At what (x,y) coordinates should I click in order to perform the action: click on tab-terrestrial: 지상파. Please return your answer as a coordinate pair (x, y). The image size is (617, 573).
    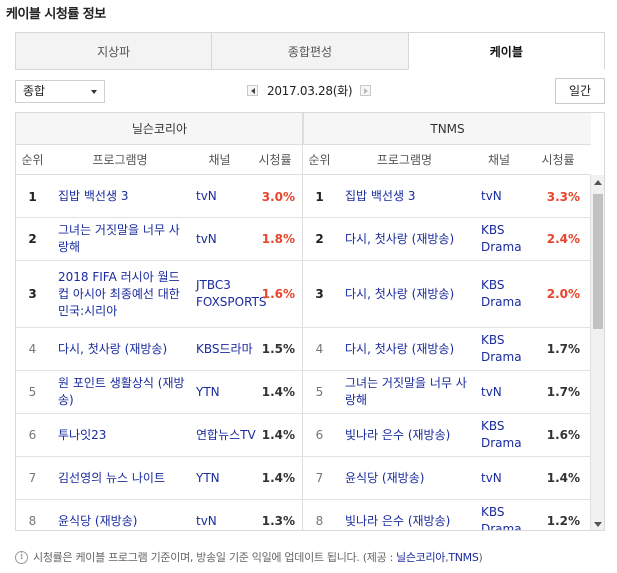
    Looking at the image, I should click on (113, 51).